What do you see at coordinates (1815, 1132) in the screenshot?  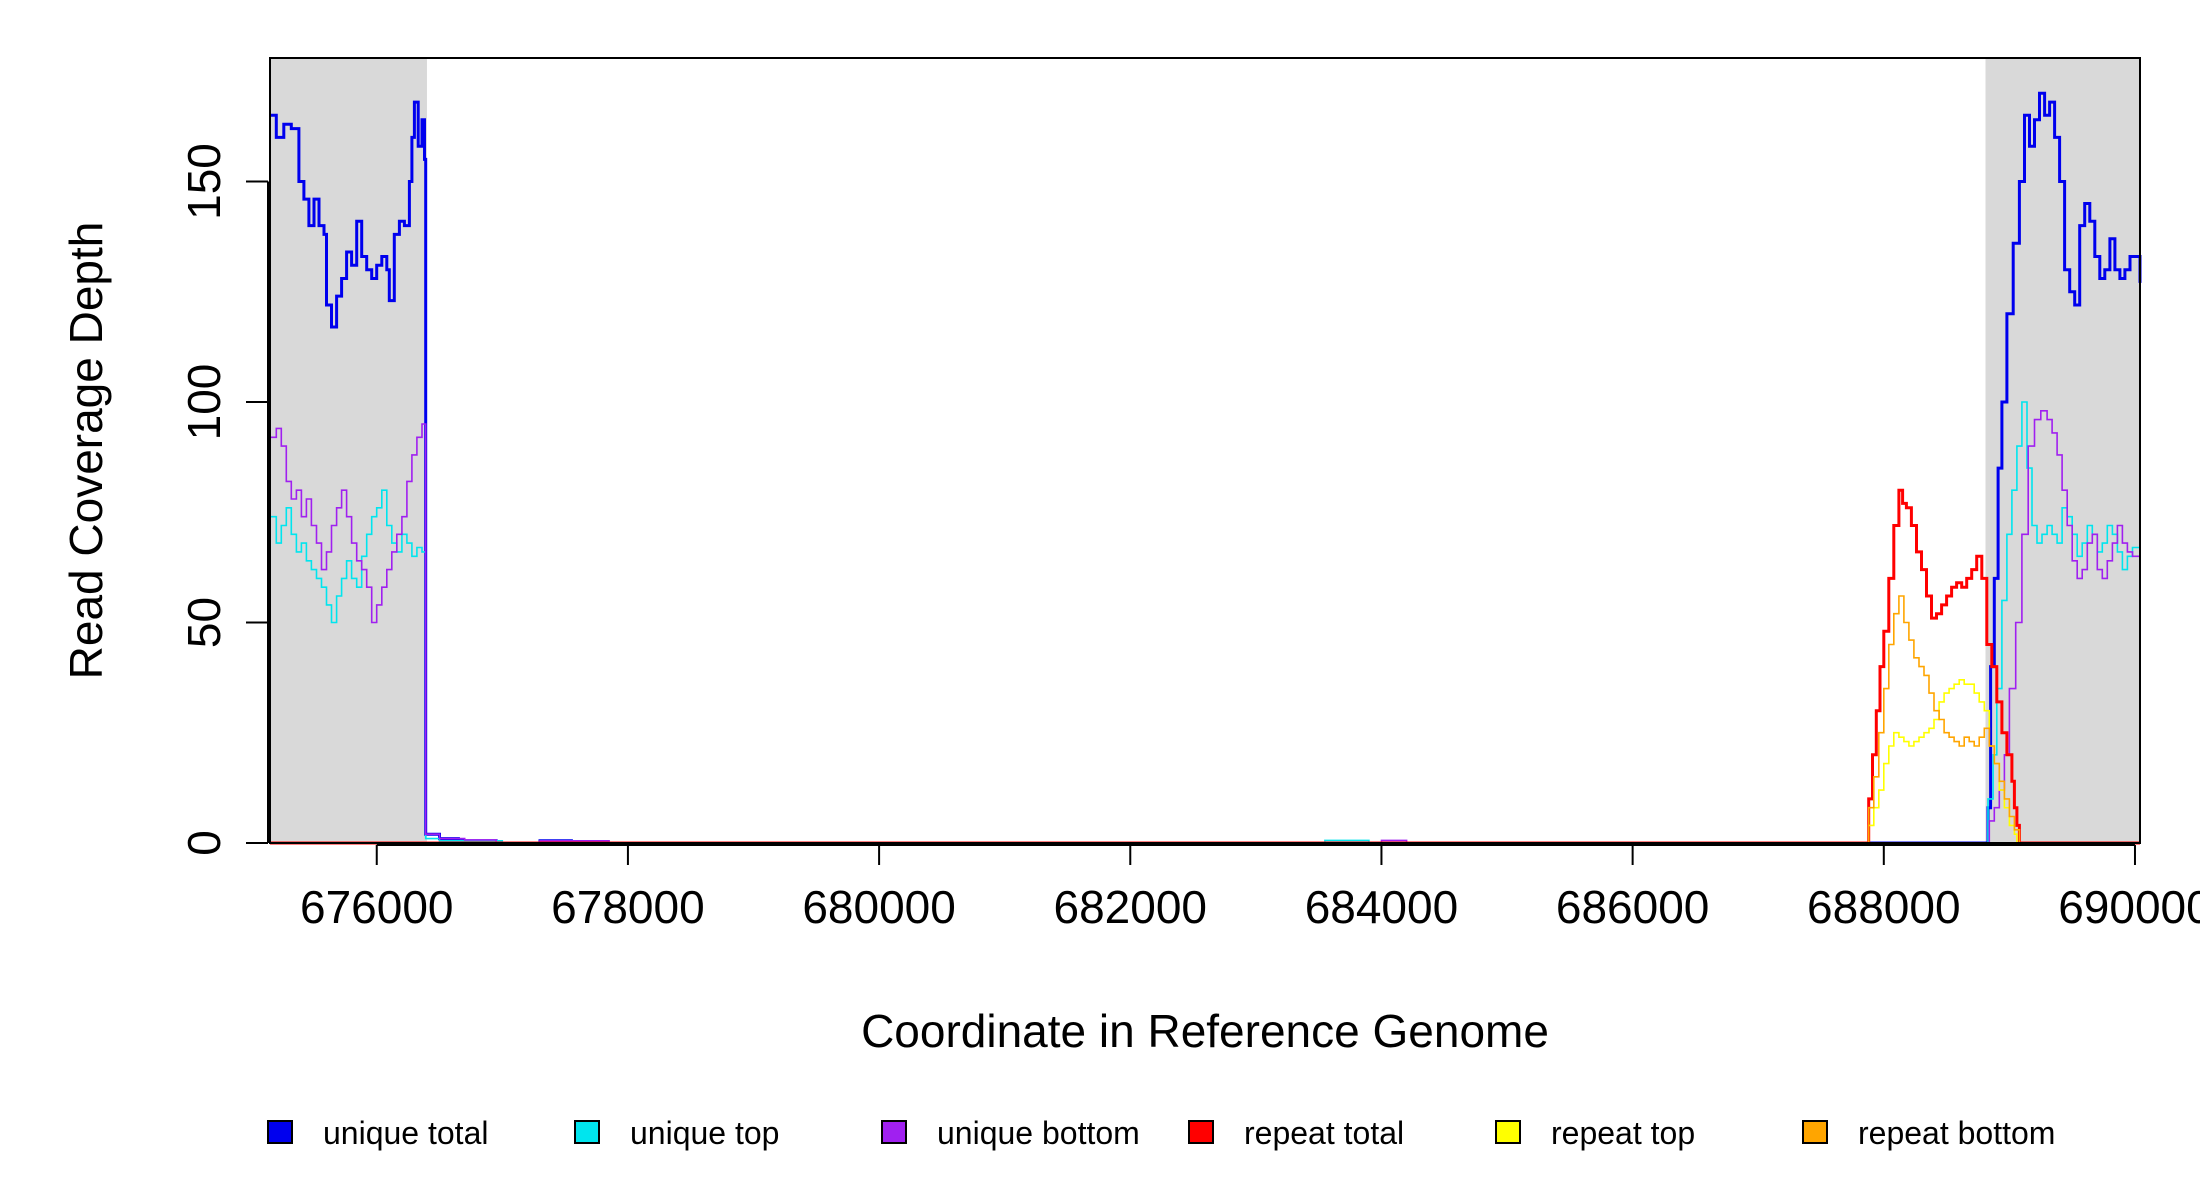 I see `legend-swatch-repeat-bottom` at bounding box center [1815, 1132].